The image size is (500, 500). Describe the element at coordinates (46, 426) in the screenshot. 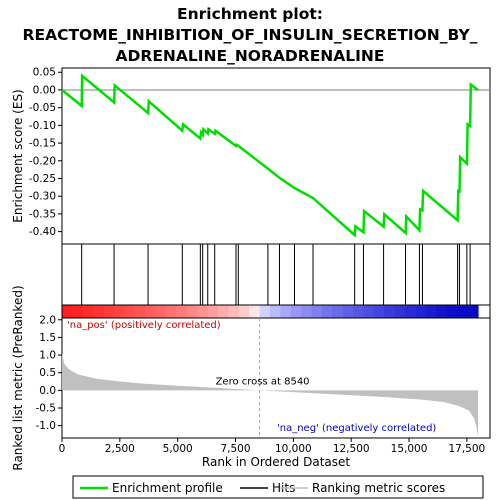

I see `metric-y-tick-label: -1.0` at that location.